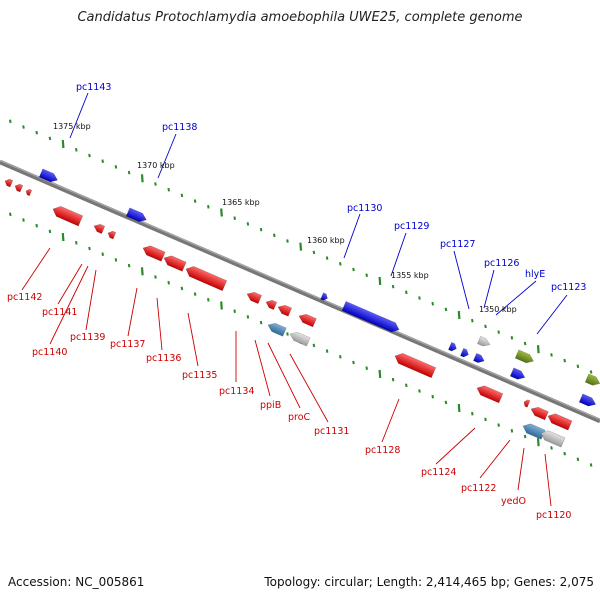  What do you see at coordinates (364, 208) in the screenshot?
I see `forward-gene-label: pc1130` at bounding box center [364, 208].